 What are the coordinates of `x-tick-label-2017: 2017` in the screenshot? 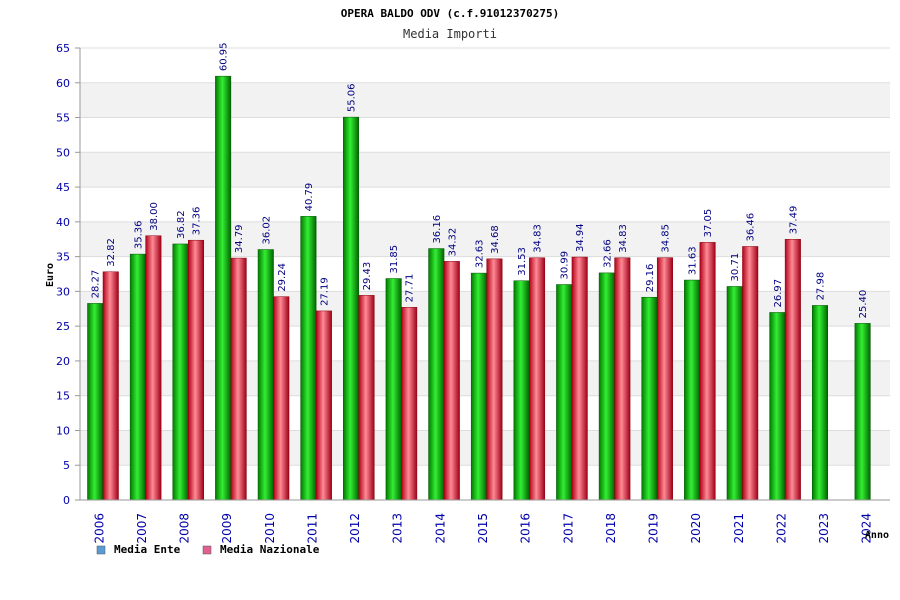 It's located at (568, 528).